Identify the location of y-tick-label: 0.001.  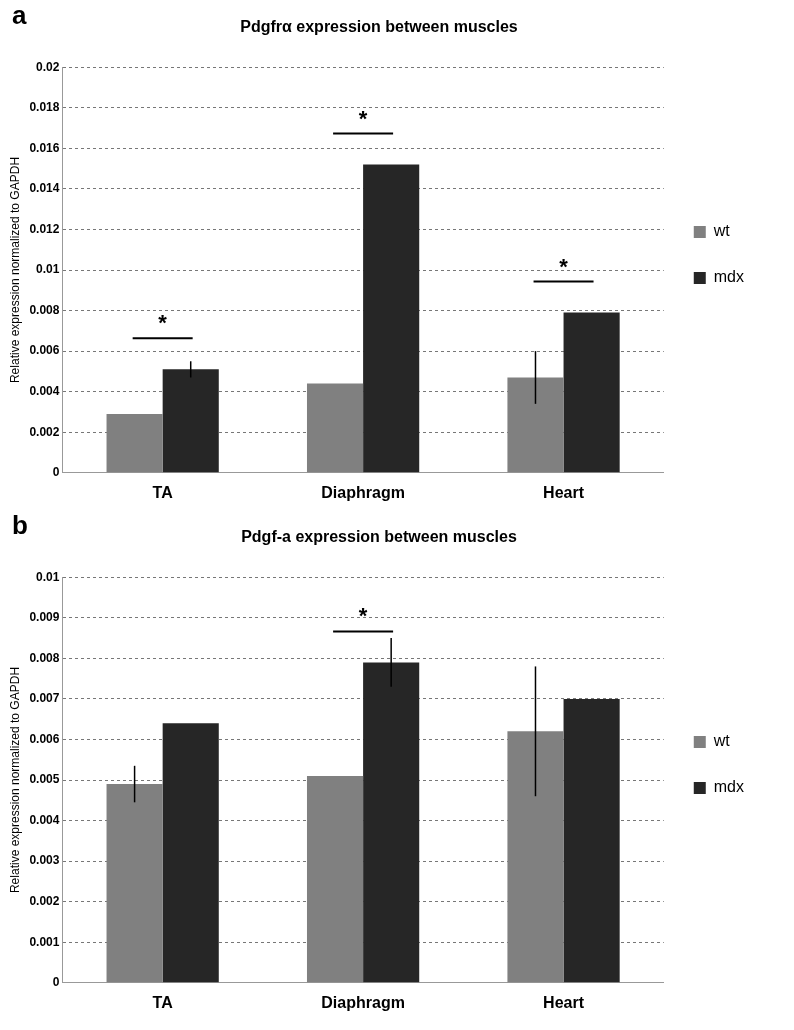
(44, 941).